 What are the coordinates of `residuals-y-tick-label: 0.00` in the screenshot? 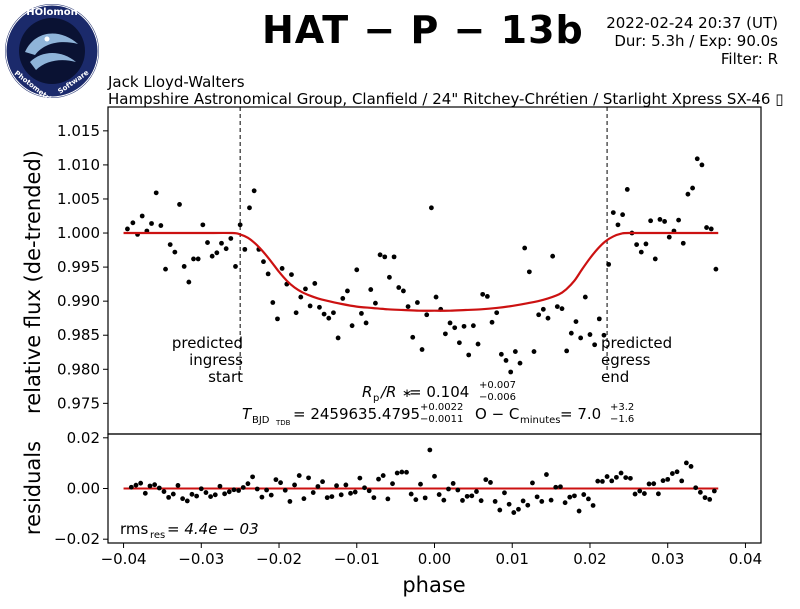 It's located at (83, 489).